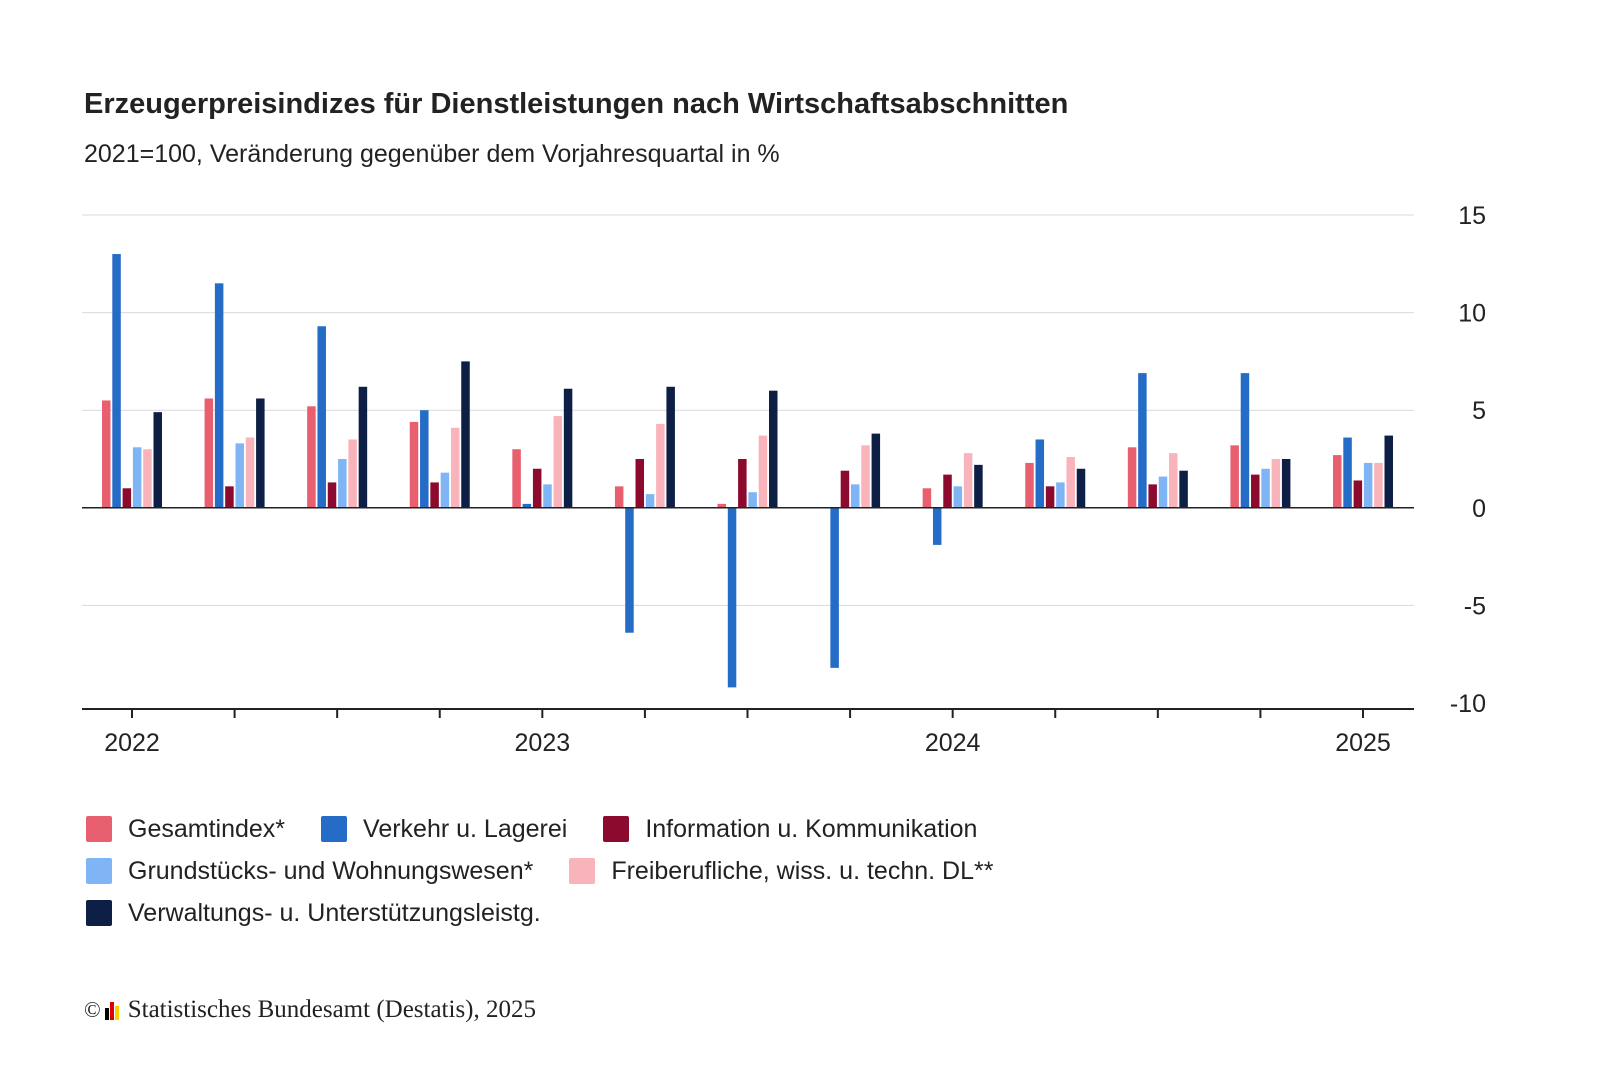  I want to click on legend-label: Verwaltungs- u. Unterstützungsleistg., so click(334, 912).